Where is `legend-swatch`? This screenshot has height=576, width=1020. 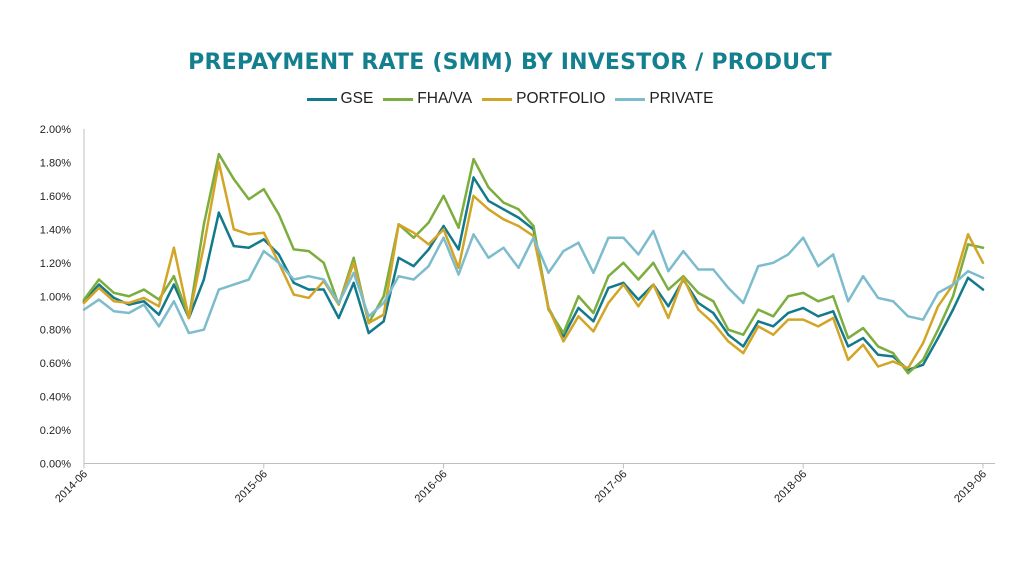 legend-swatch is located at coordinates (497, 99).